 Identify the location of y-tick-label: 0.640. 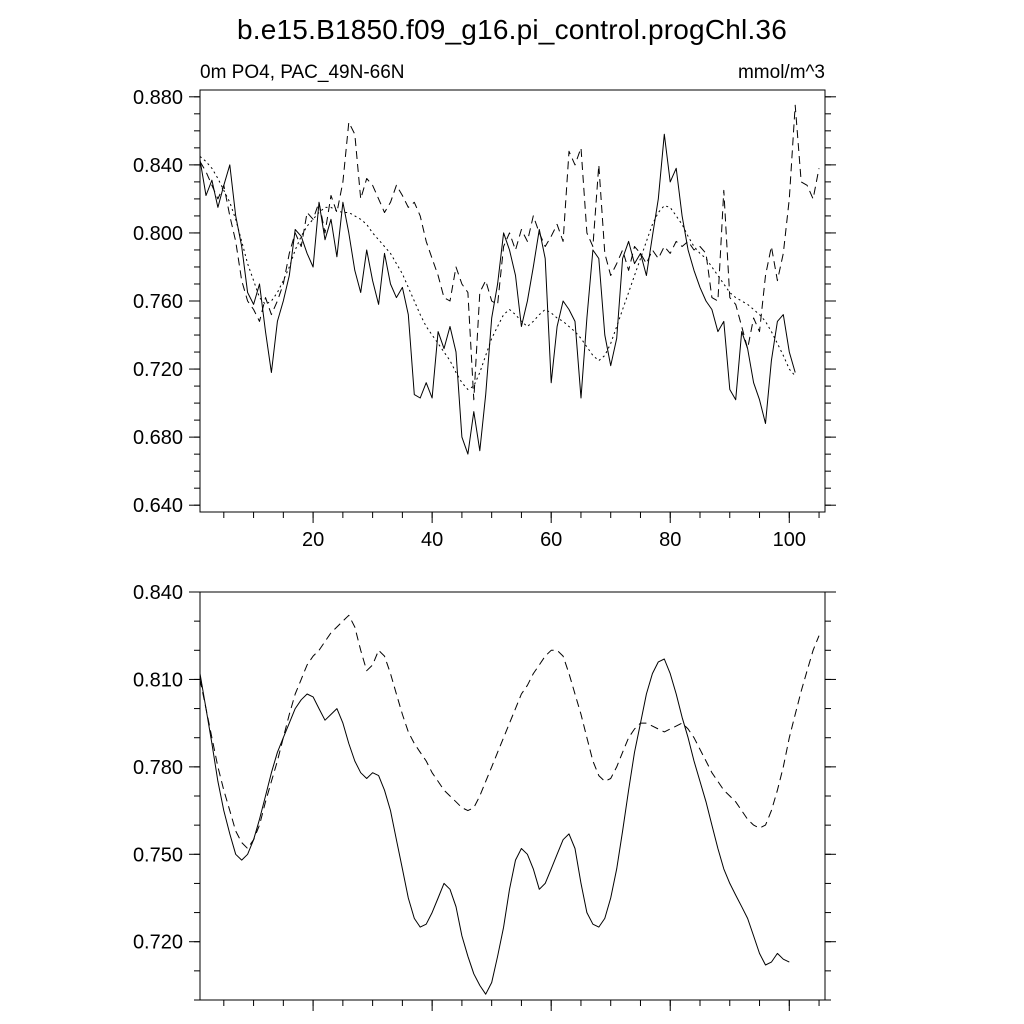
(158, 506).